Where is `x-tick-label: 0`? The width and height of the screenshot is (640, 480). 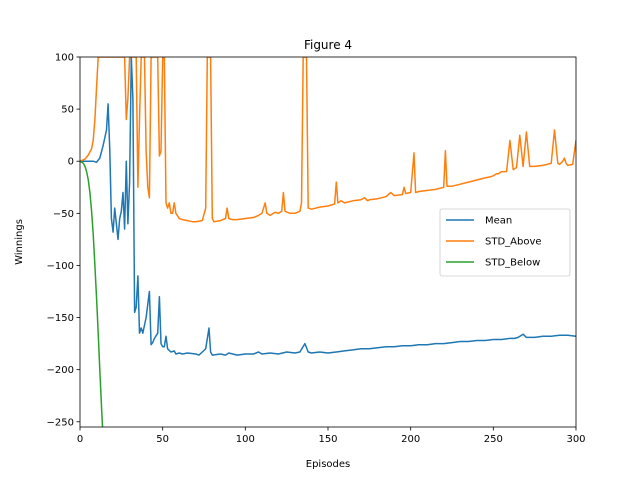
x-tick-label: 0 is located at coordinates (80, 439).